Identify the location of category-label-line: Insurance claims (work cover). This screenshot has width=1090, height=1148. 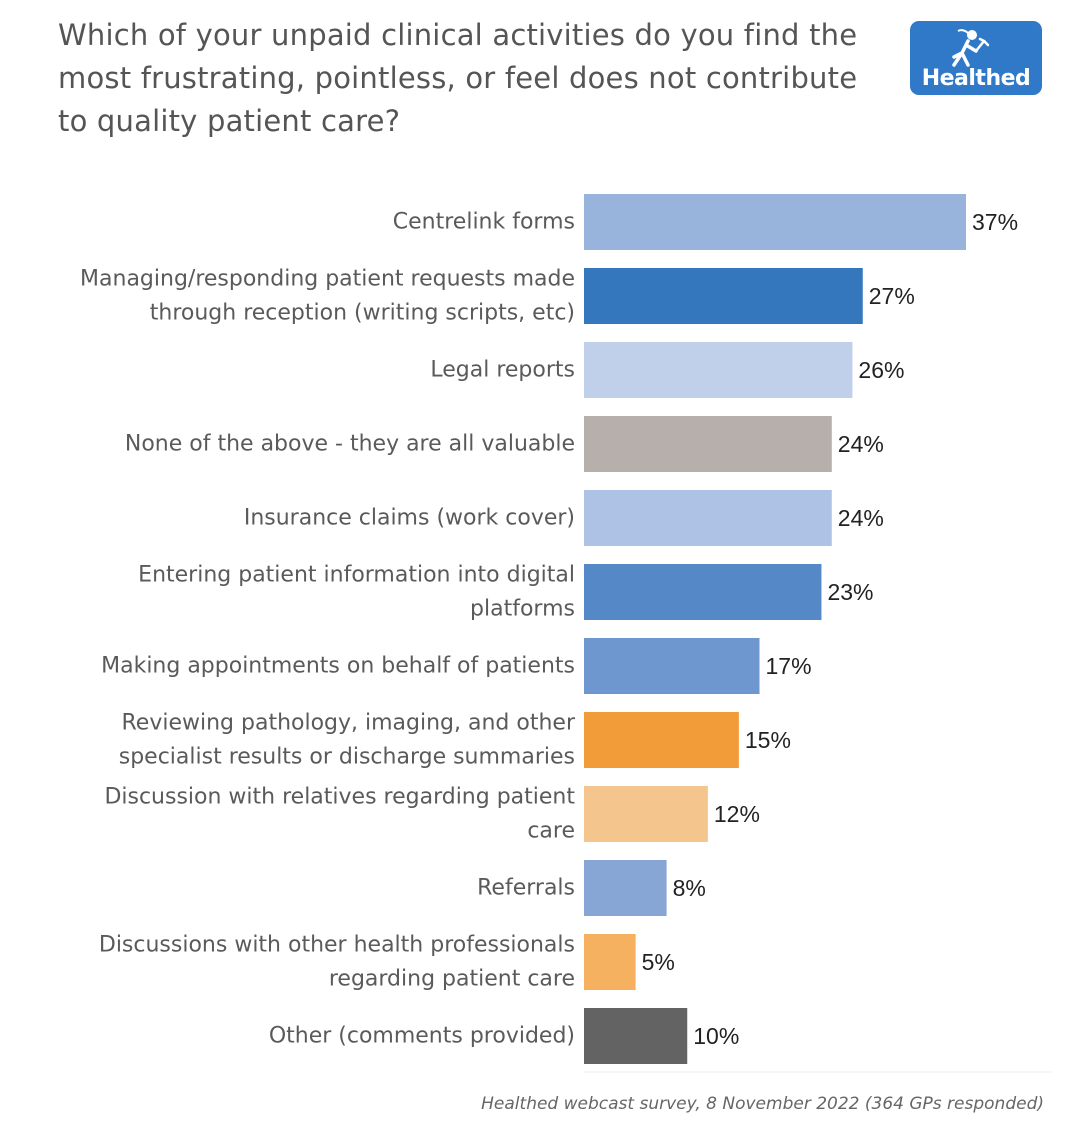
(409, 518).